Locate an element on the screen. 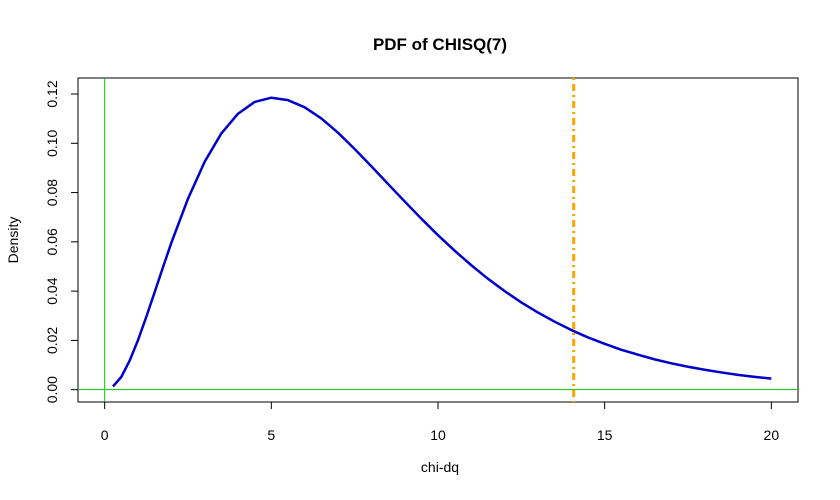 This screenshot has height=500, width=840. x-tick-label-0: 0 is located at coordinates (105, 435).